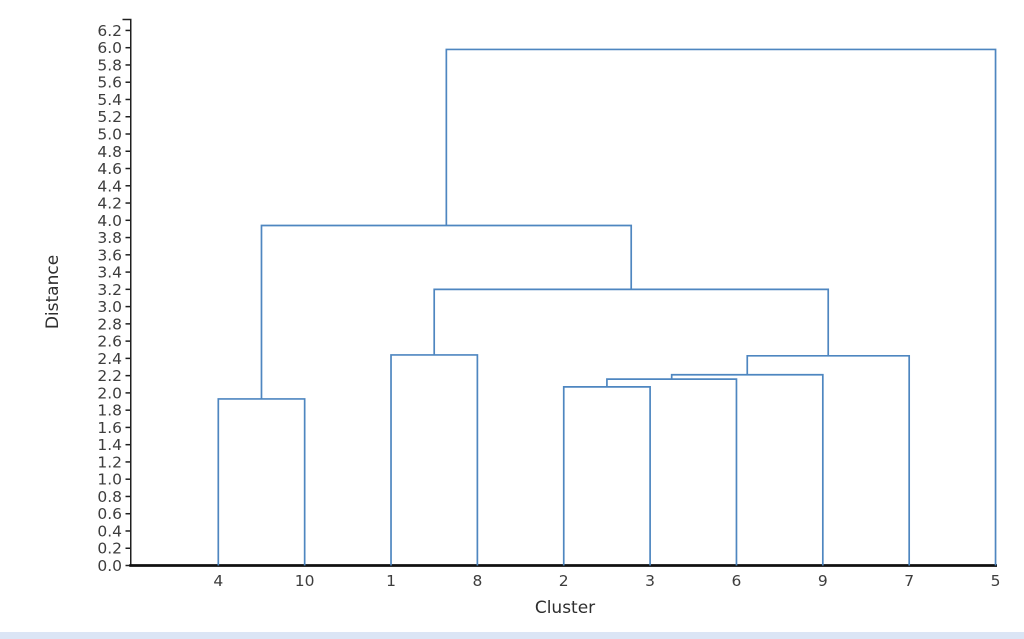  Describe the element at coordinates (109, 186) in the screenshot. I see `y-tick-label: 4.4` at that location.